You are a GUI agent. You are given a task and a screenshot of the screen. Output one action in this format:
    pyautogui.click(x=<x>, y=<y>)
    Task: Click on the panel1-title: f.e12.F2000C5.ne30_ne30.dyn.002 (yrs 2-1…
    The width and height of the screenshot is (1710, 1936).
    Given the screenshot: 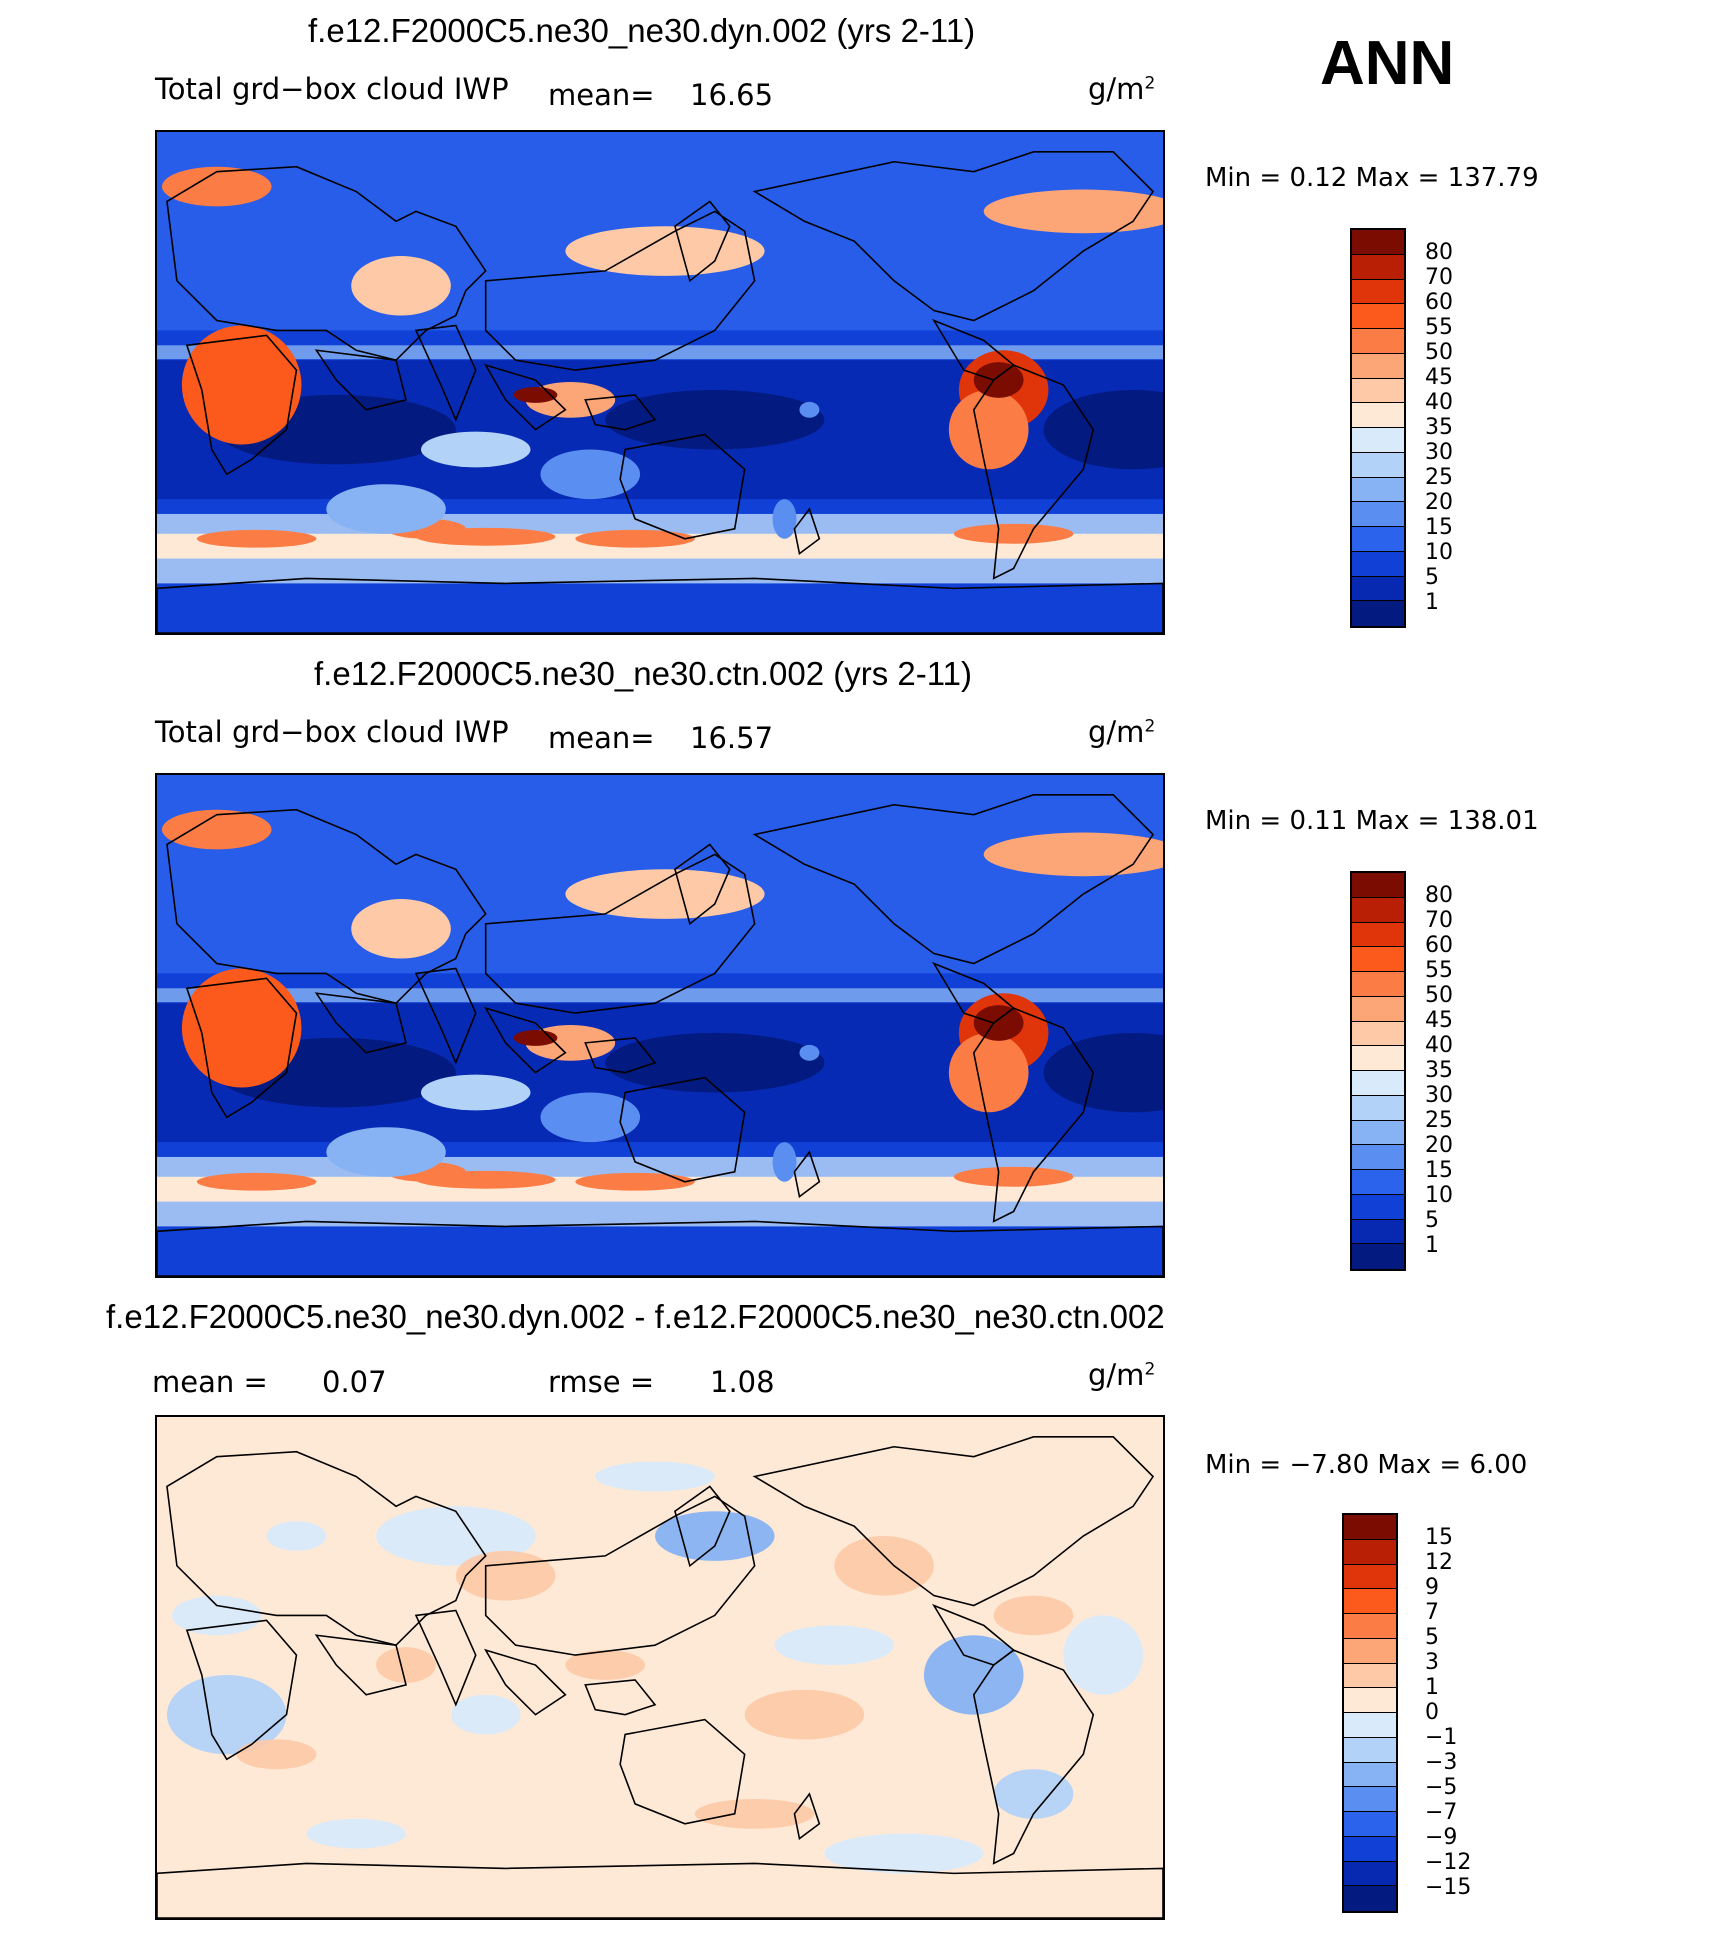 What is the action you would take?
    pyautogui.click(x=642, y=30)
    